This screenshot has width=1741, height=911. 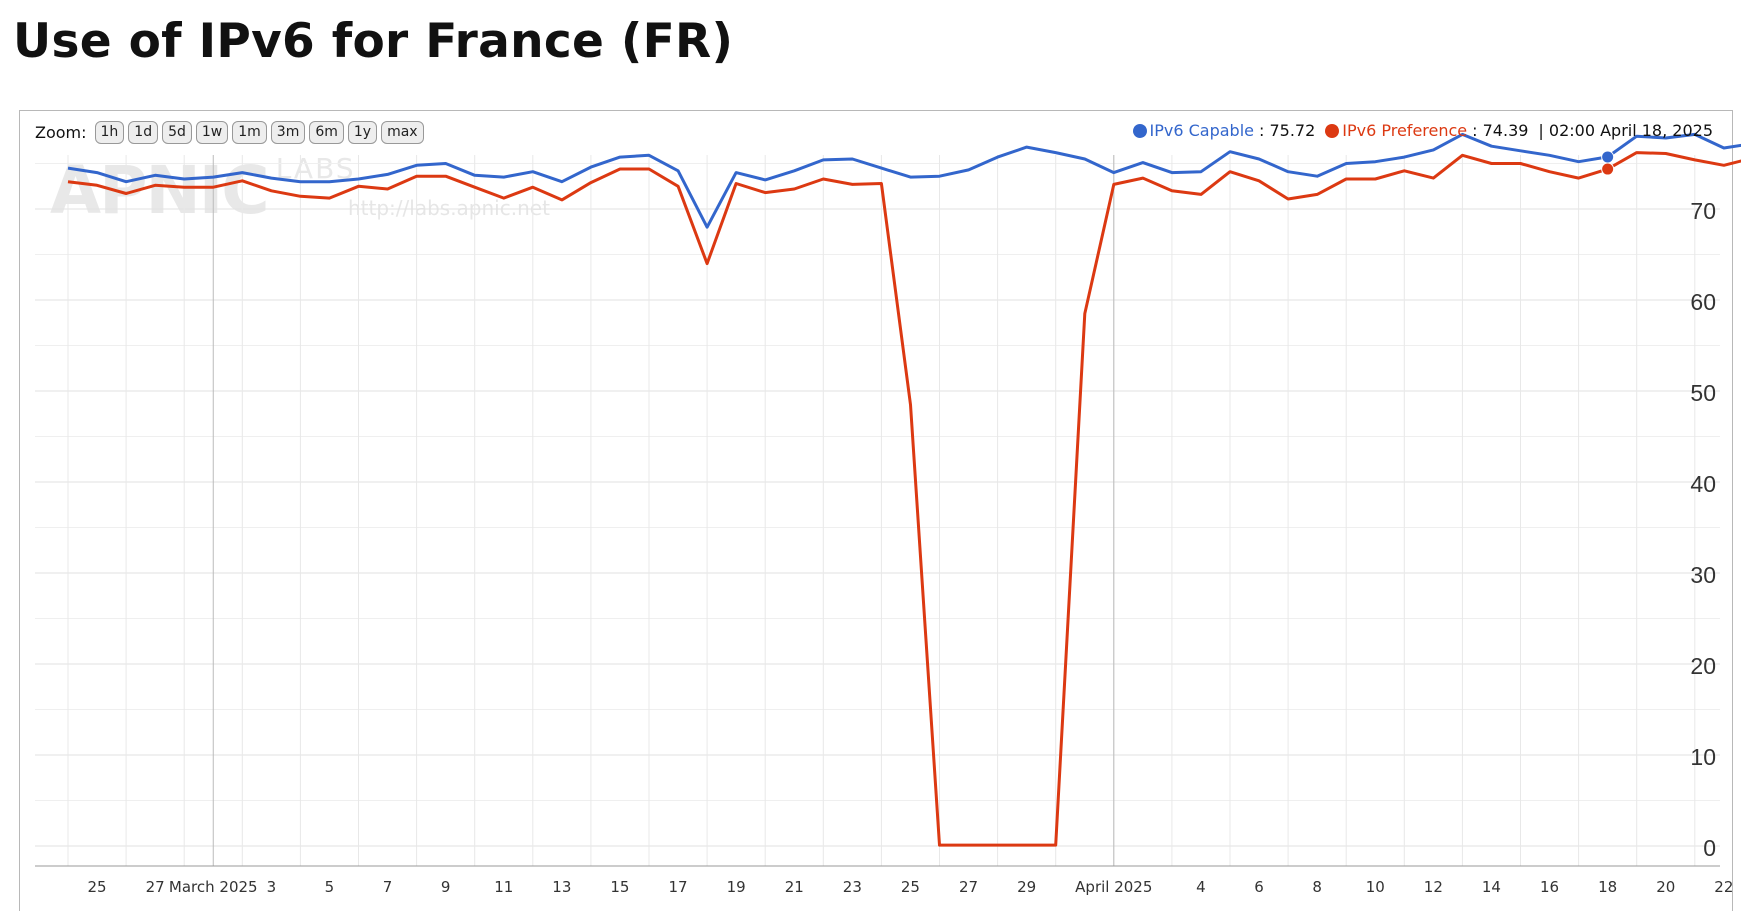 I want to click on x-tick-label: 19, so click(x=736, y=887).